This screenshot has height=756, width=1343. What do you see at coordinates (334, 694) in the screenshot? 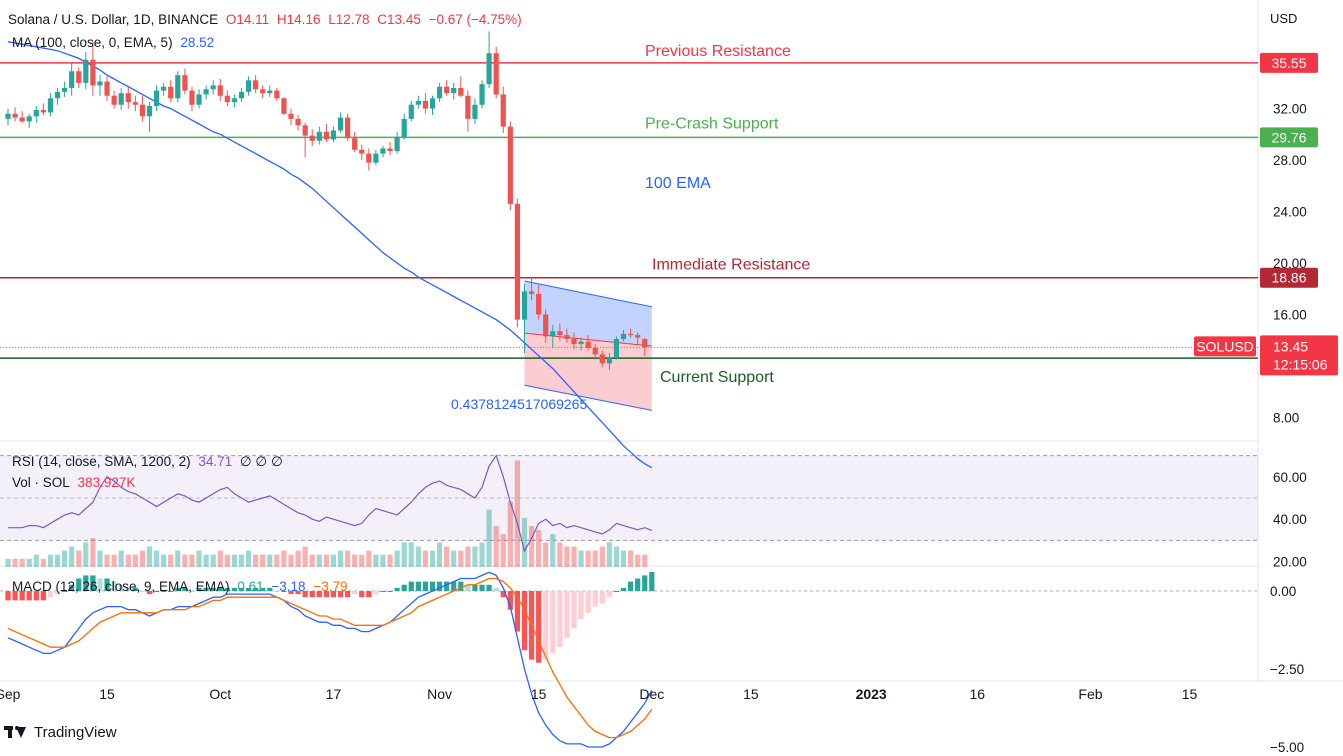
I see `time-tick-label: 17` at bounding box center [334, 694].